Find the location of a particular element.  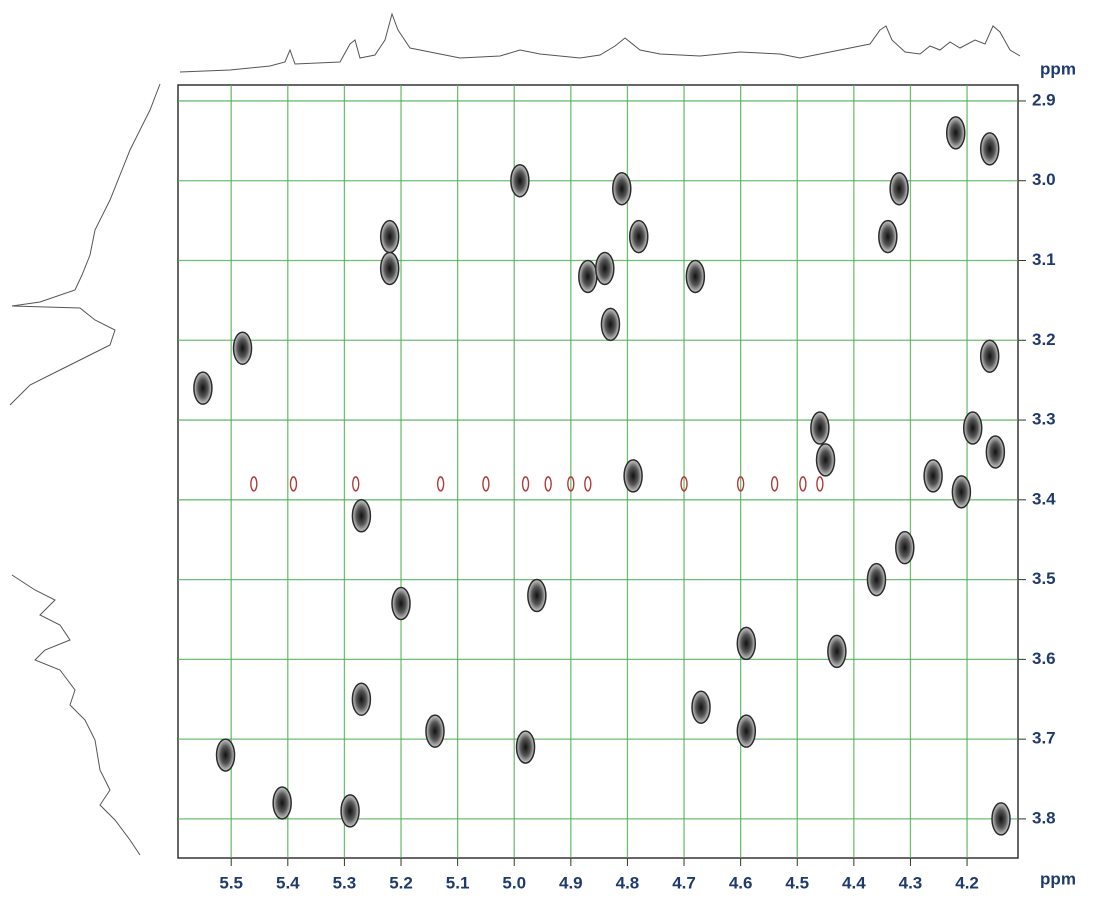

x-tick-label: 4.7 is located at coordinates (684, 882).